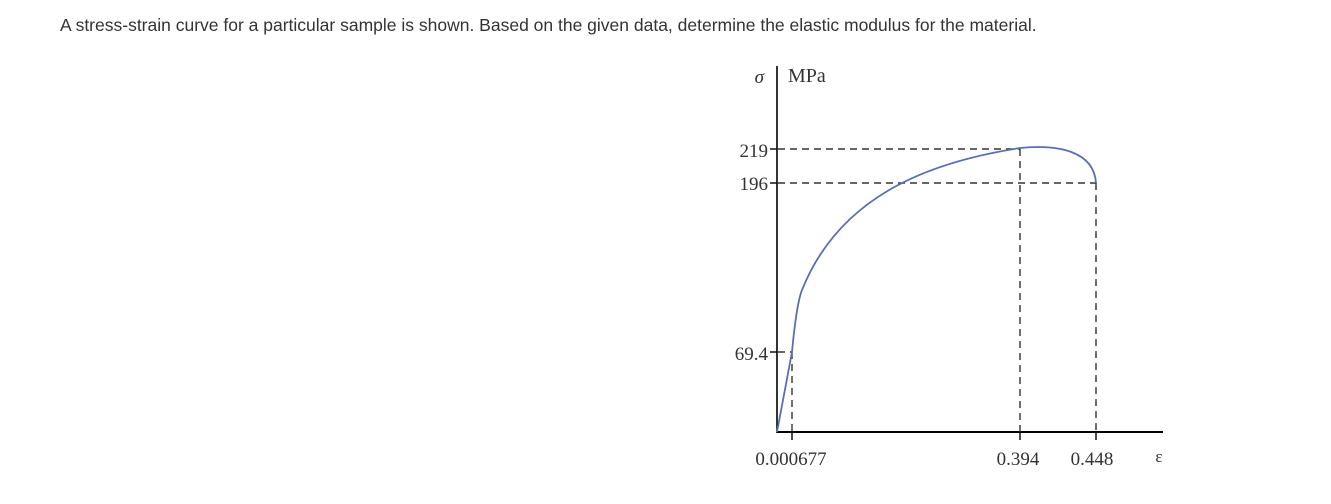 The height and width of the screenshot is (504, 1331). I want to click on y-tick-label-219: 219, so click(754, 151).